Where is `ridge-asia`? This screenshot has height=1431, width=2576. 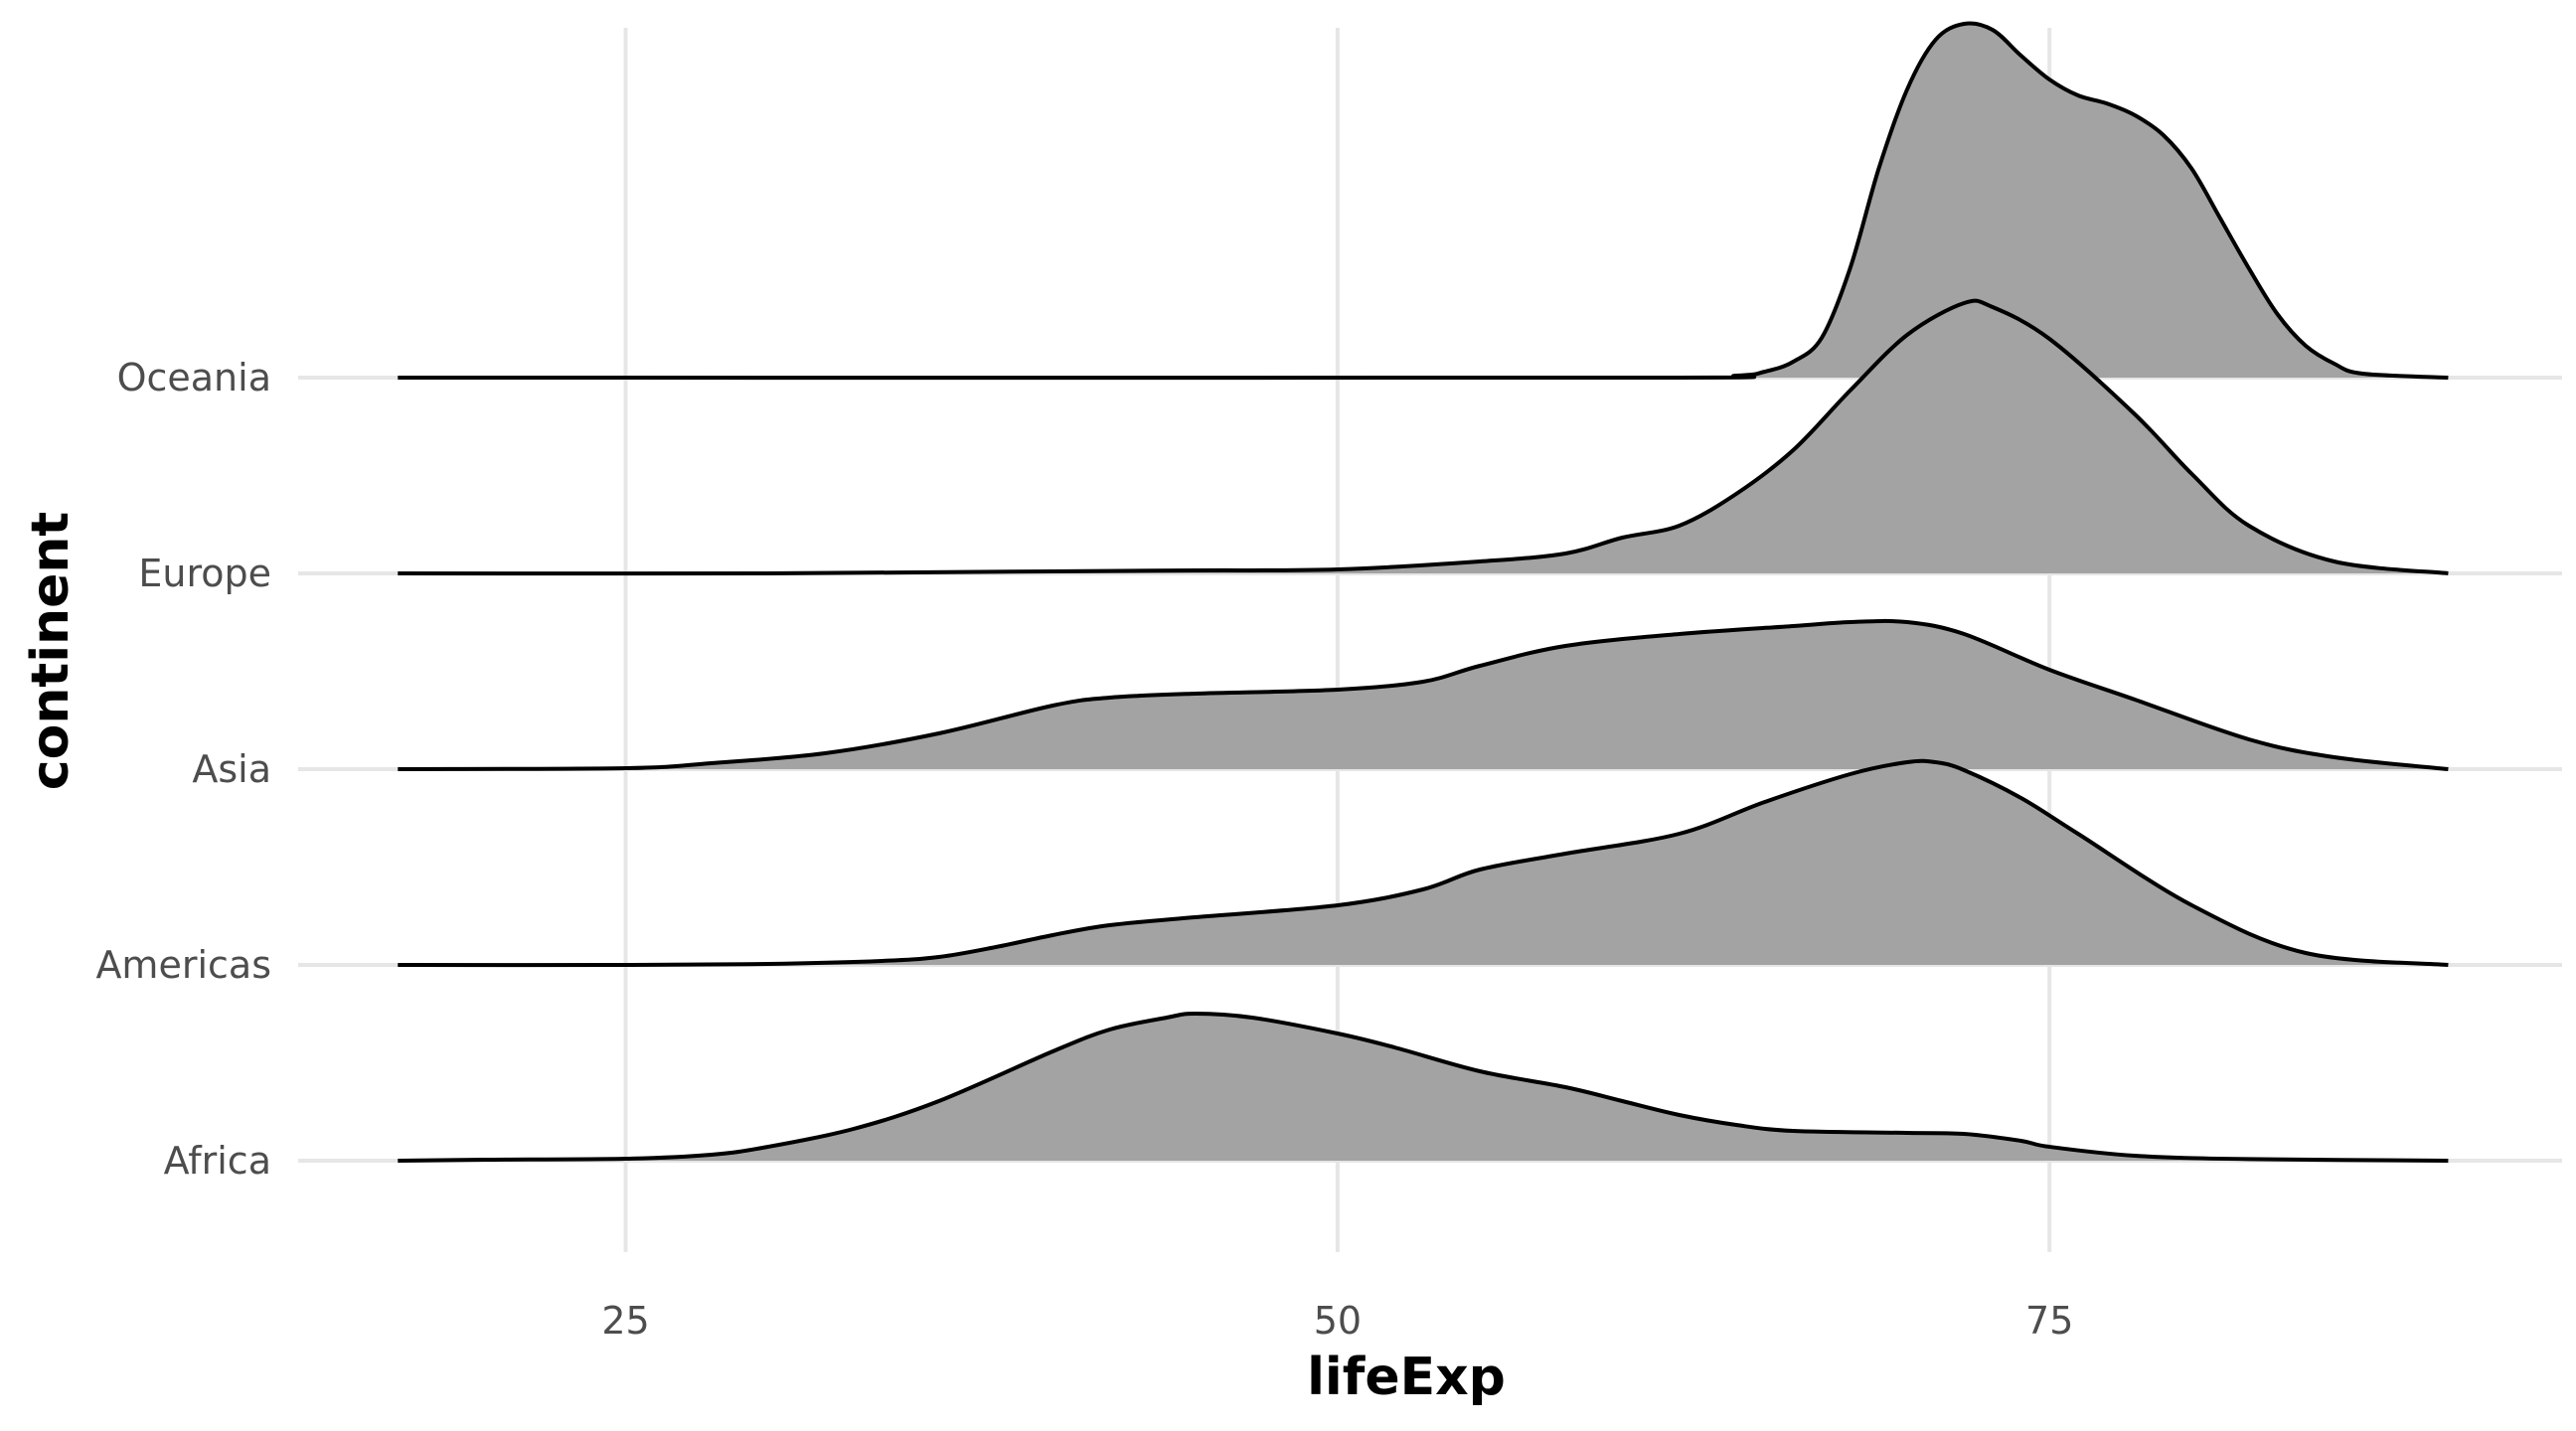 ridge-asia is located at coordinates (1423, 694).